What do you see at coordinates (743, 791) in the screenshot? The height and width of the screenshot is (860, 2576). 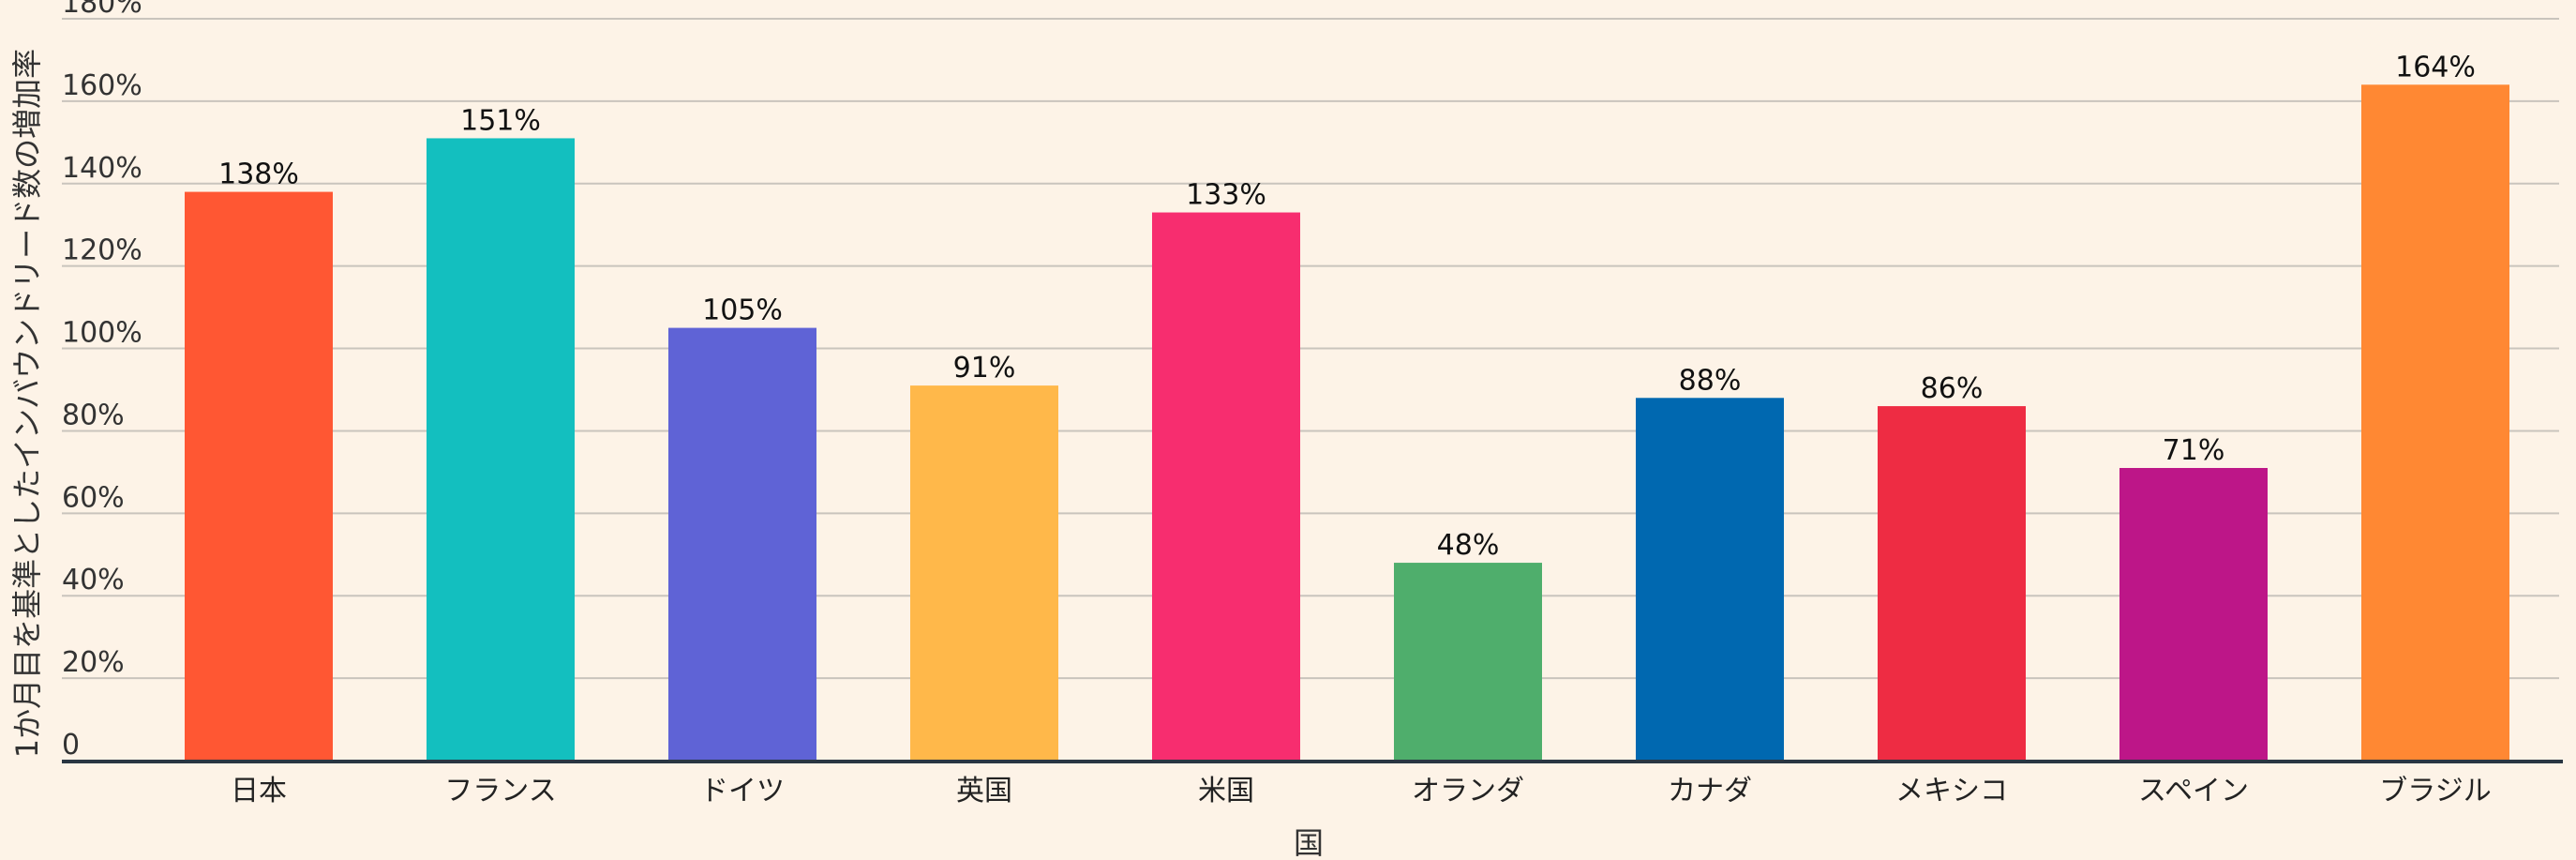 I see `x-tick-label: ドイツ` at bounding box center [743, 791].